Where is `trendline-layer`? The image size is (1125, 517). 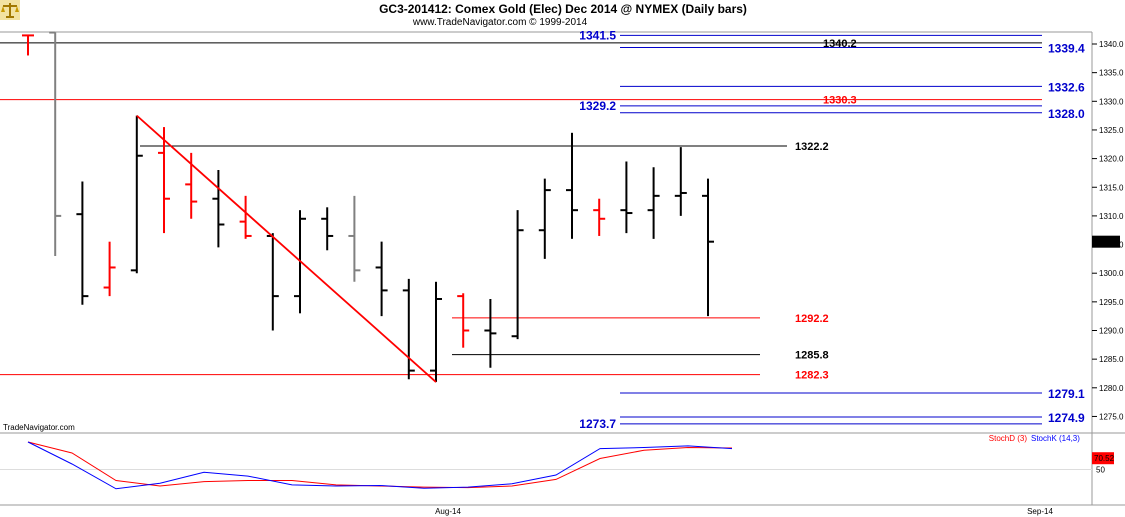
trendline-layer is located at coordinates (286, 248).